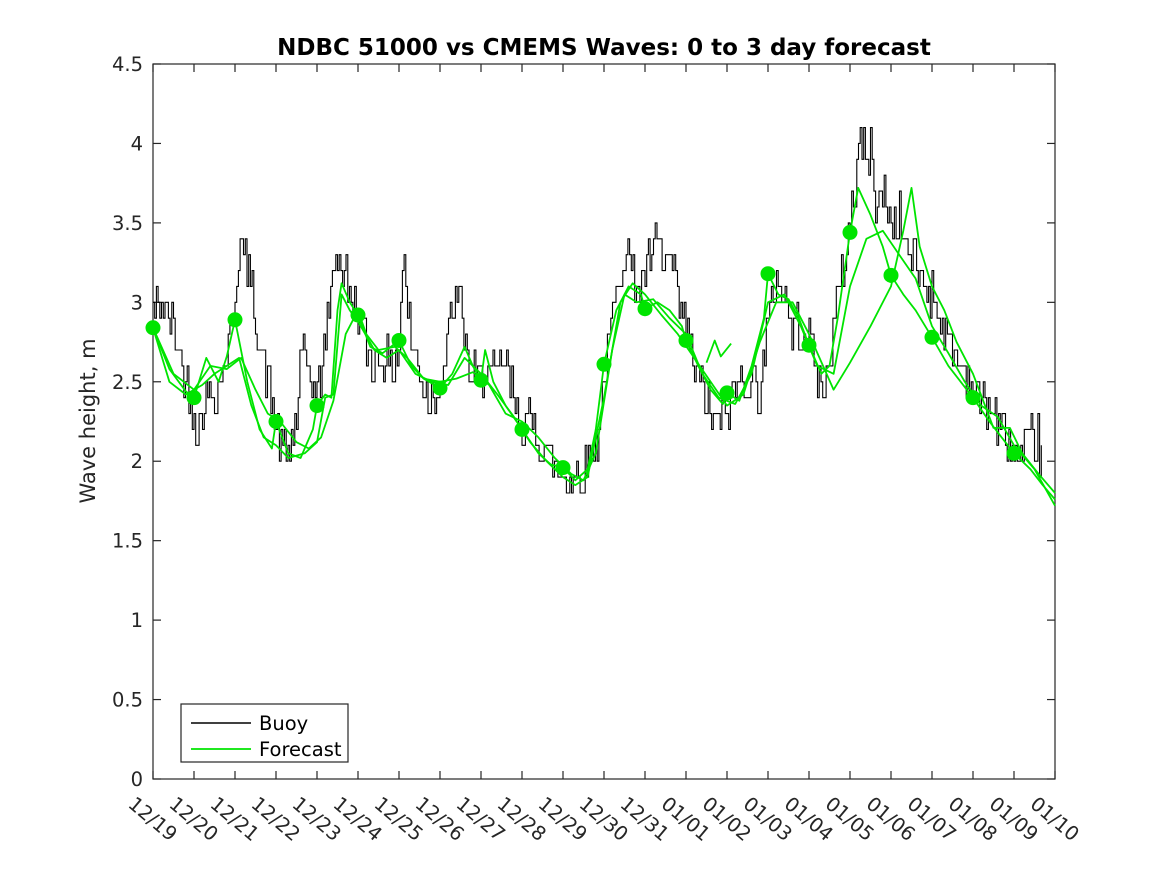 The height and width of the screenshot is (875, 1167). What do you see at coordinates (88, 420) in the screenshot?
I see `y-axis-label: Wave height, m` at bounding box center [88, 420].